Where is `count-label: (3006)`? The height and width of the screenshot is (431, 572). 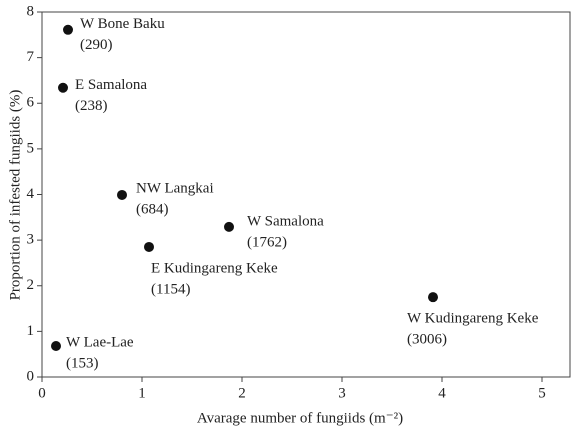
count-label: (3006) is located at coordinates (427, 340).